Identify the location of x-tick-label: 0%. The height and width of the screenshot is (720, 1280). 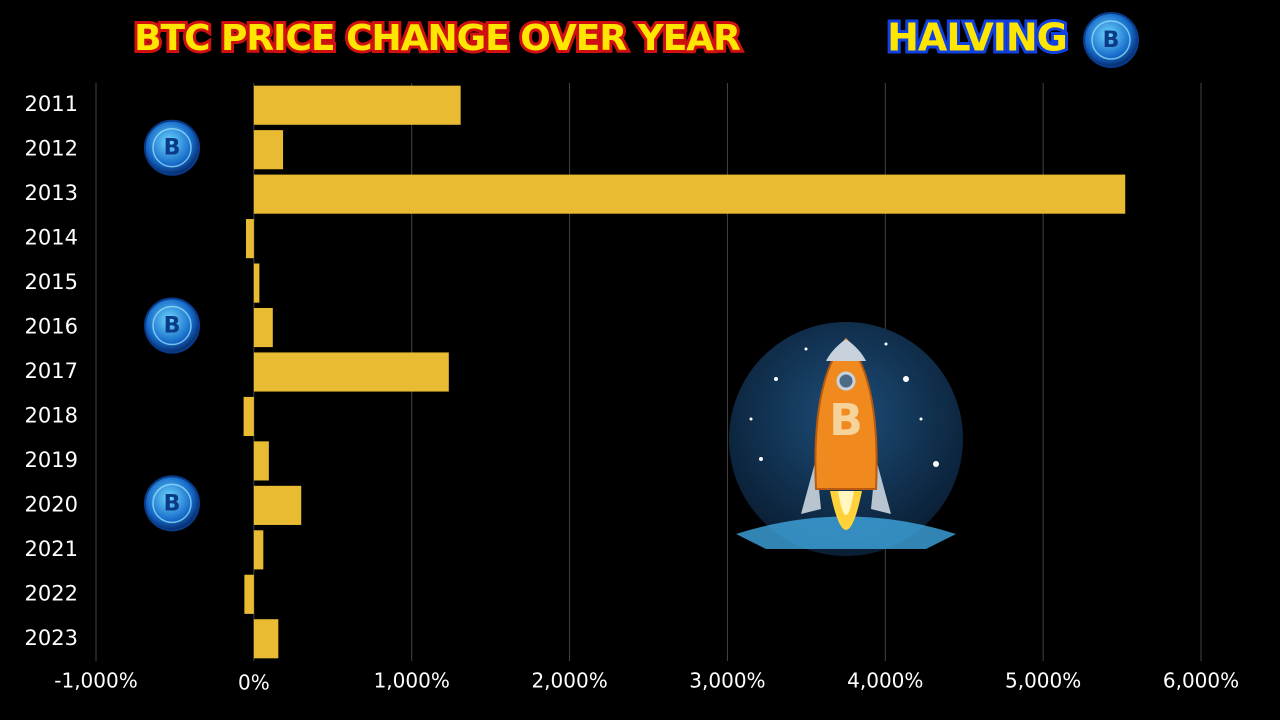
(254, 683).